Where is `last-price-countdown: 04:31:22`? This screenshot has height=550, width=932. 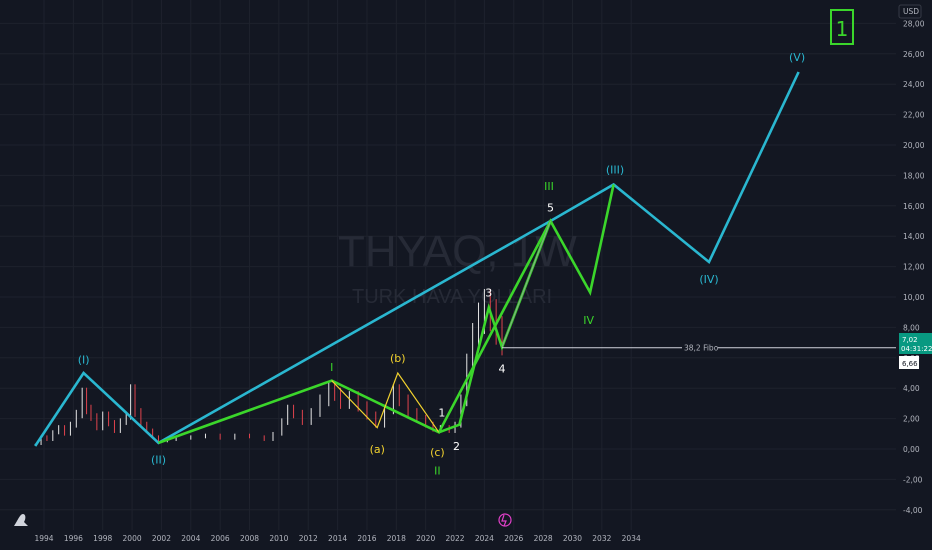
last-price-countdown: 04:31:22 is located at coordinates (916, 349).